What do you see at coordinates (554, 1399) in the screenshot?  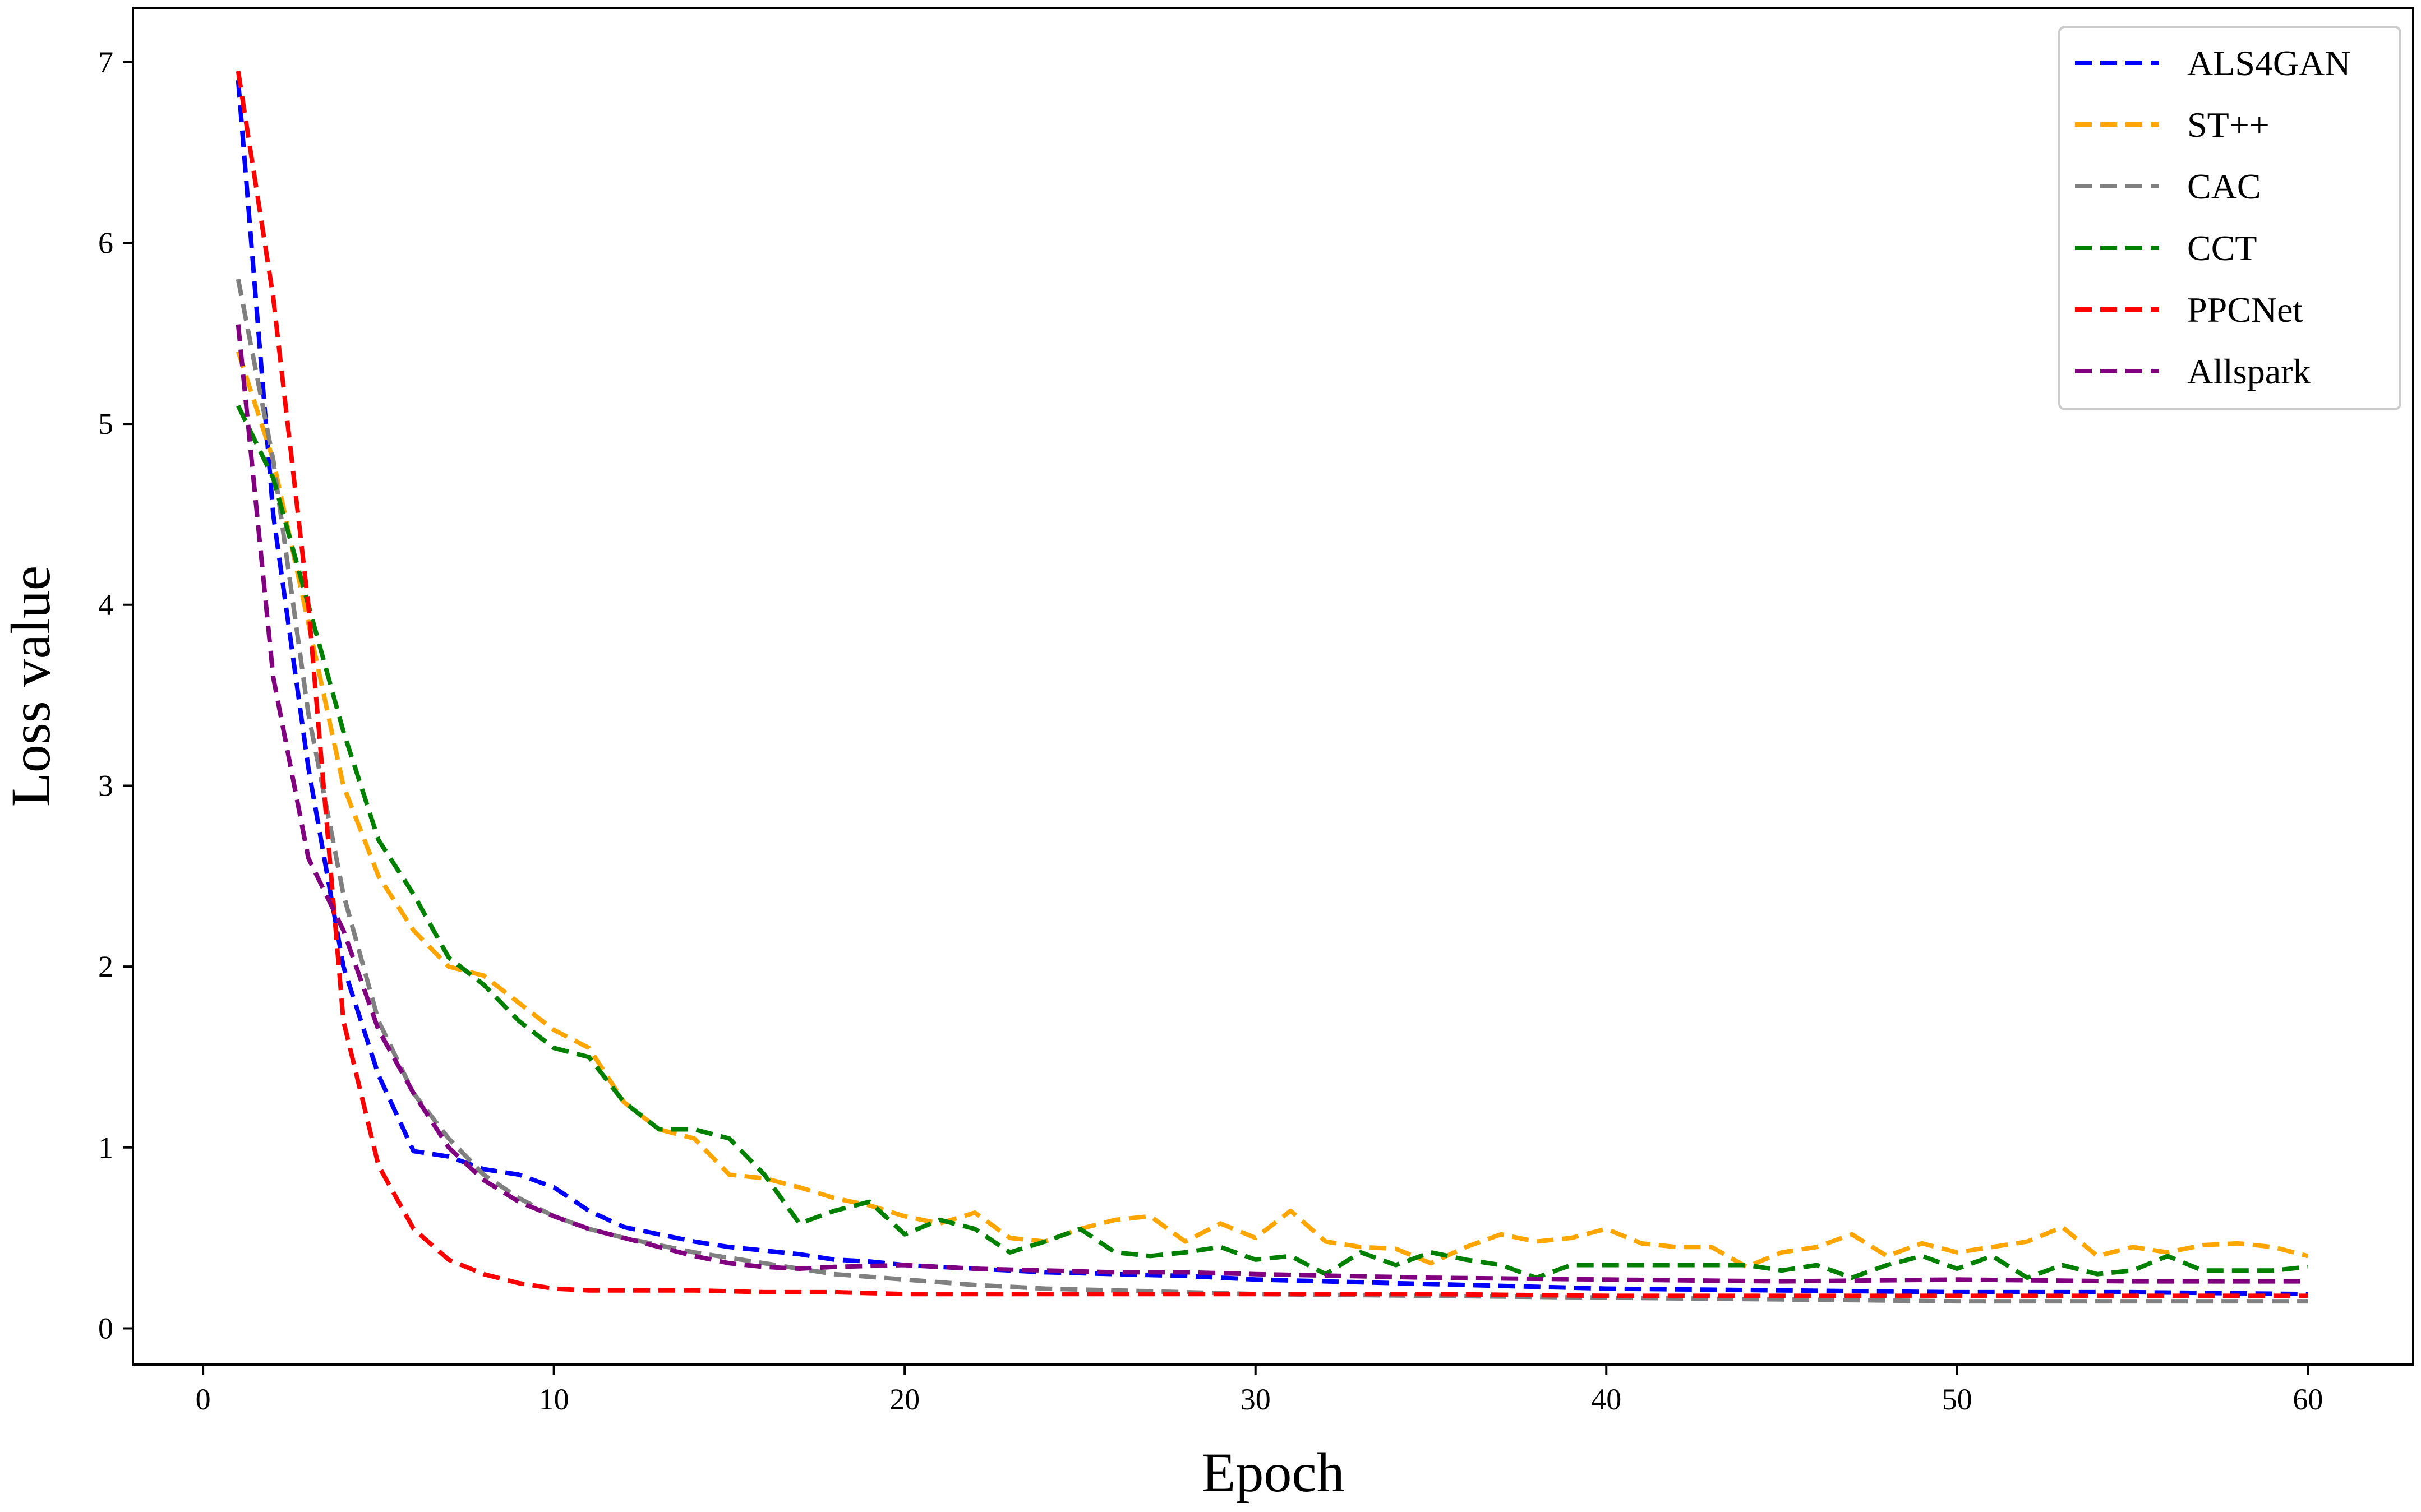 I see `x-tick-label: 10` at bounding box center [554, 1399].